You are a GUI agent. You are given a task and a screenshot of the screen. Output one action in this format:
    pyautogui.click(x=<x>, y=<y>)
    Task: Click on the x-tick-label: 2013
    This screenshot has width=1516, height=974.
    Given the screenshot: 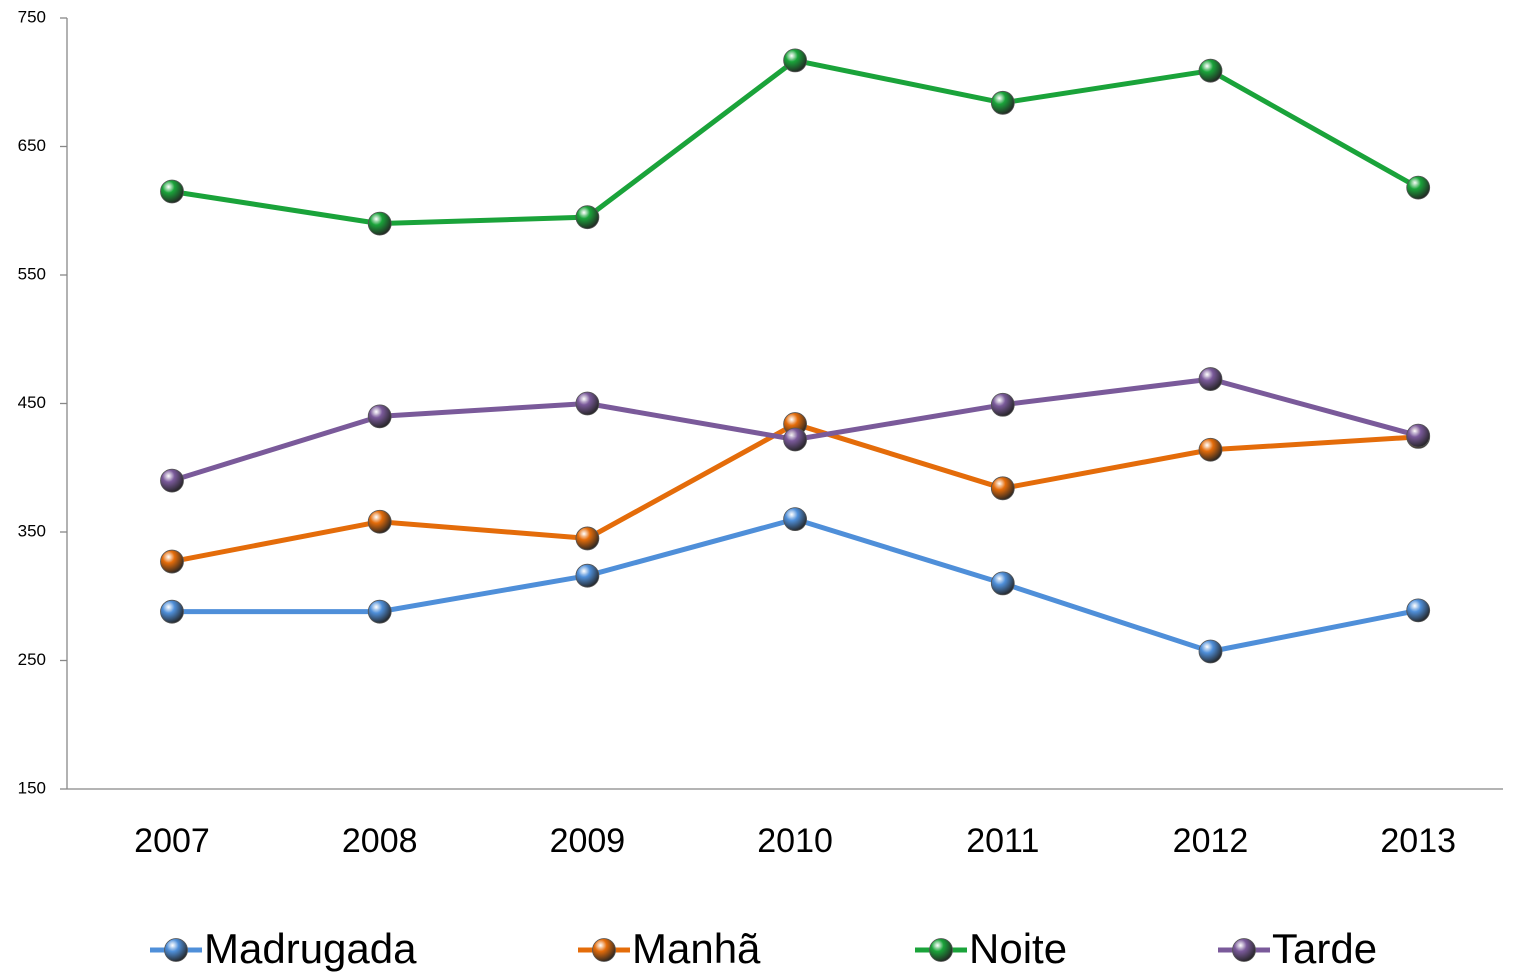 What is the action you would take?
    pyautogui.click(x=1418, y=841)
    